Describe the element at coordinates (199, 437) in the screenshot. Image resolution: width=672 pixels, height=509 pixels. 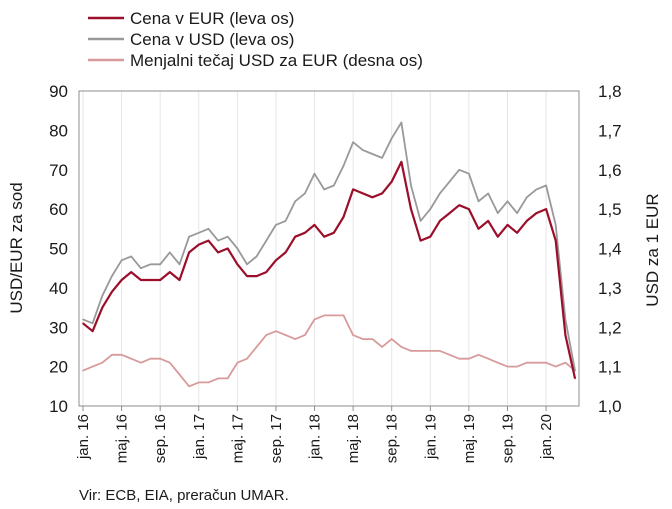
I see `x-tick-label: jan. 17` at that location.